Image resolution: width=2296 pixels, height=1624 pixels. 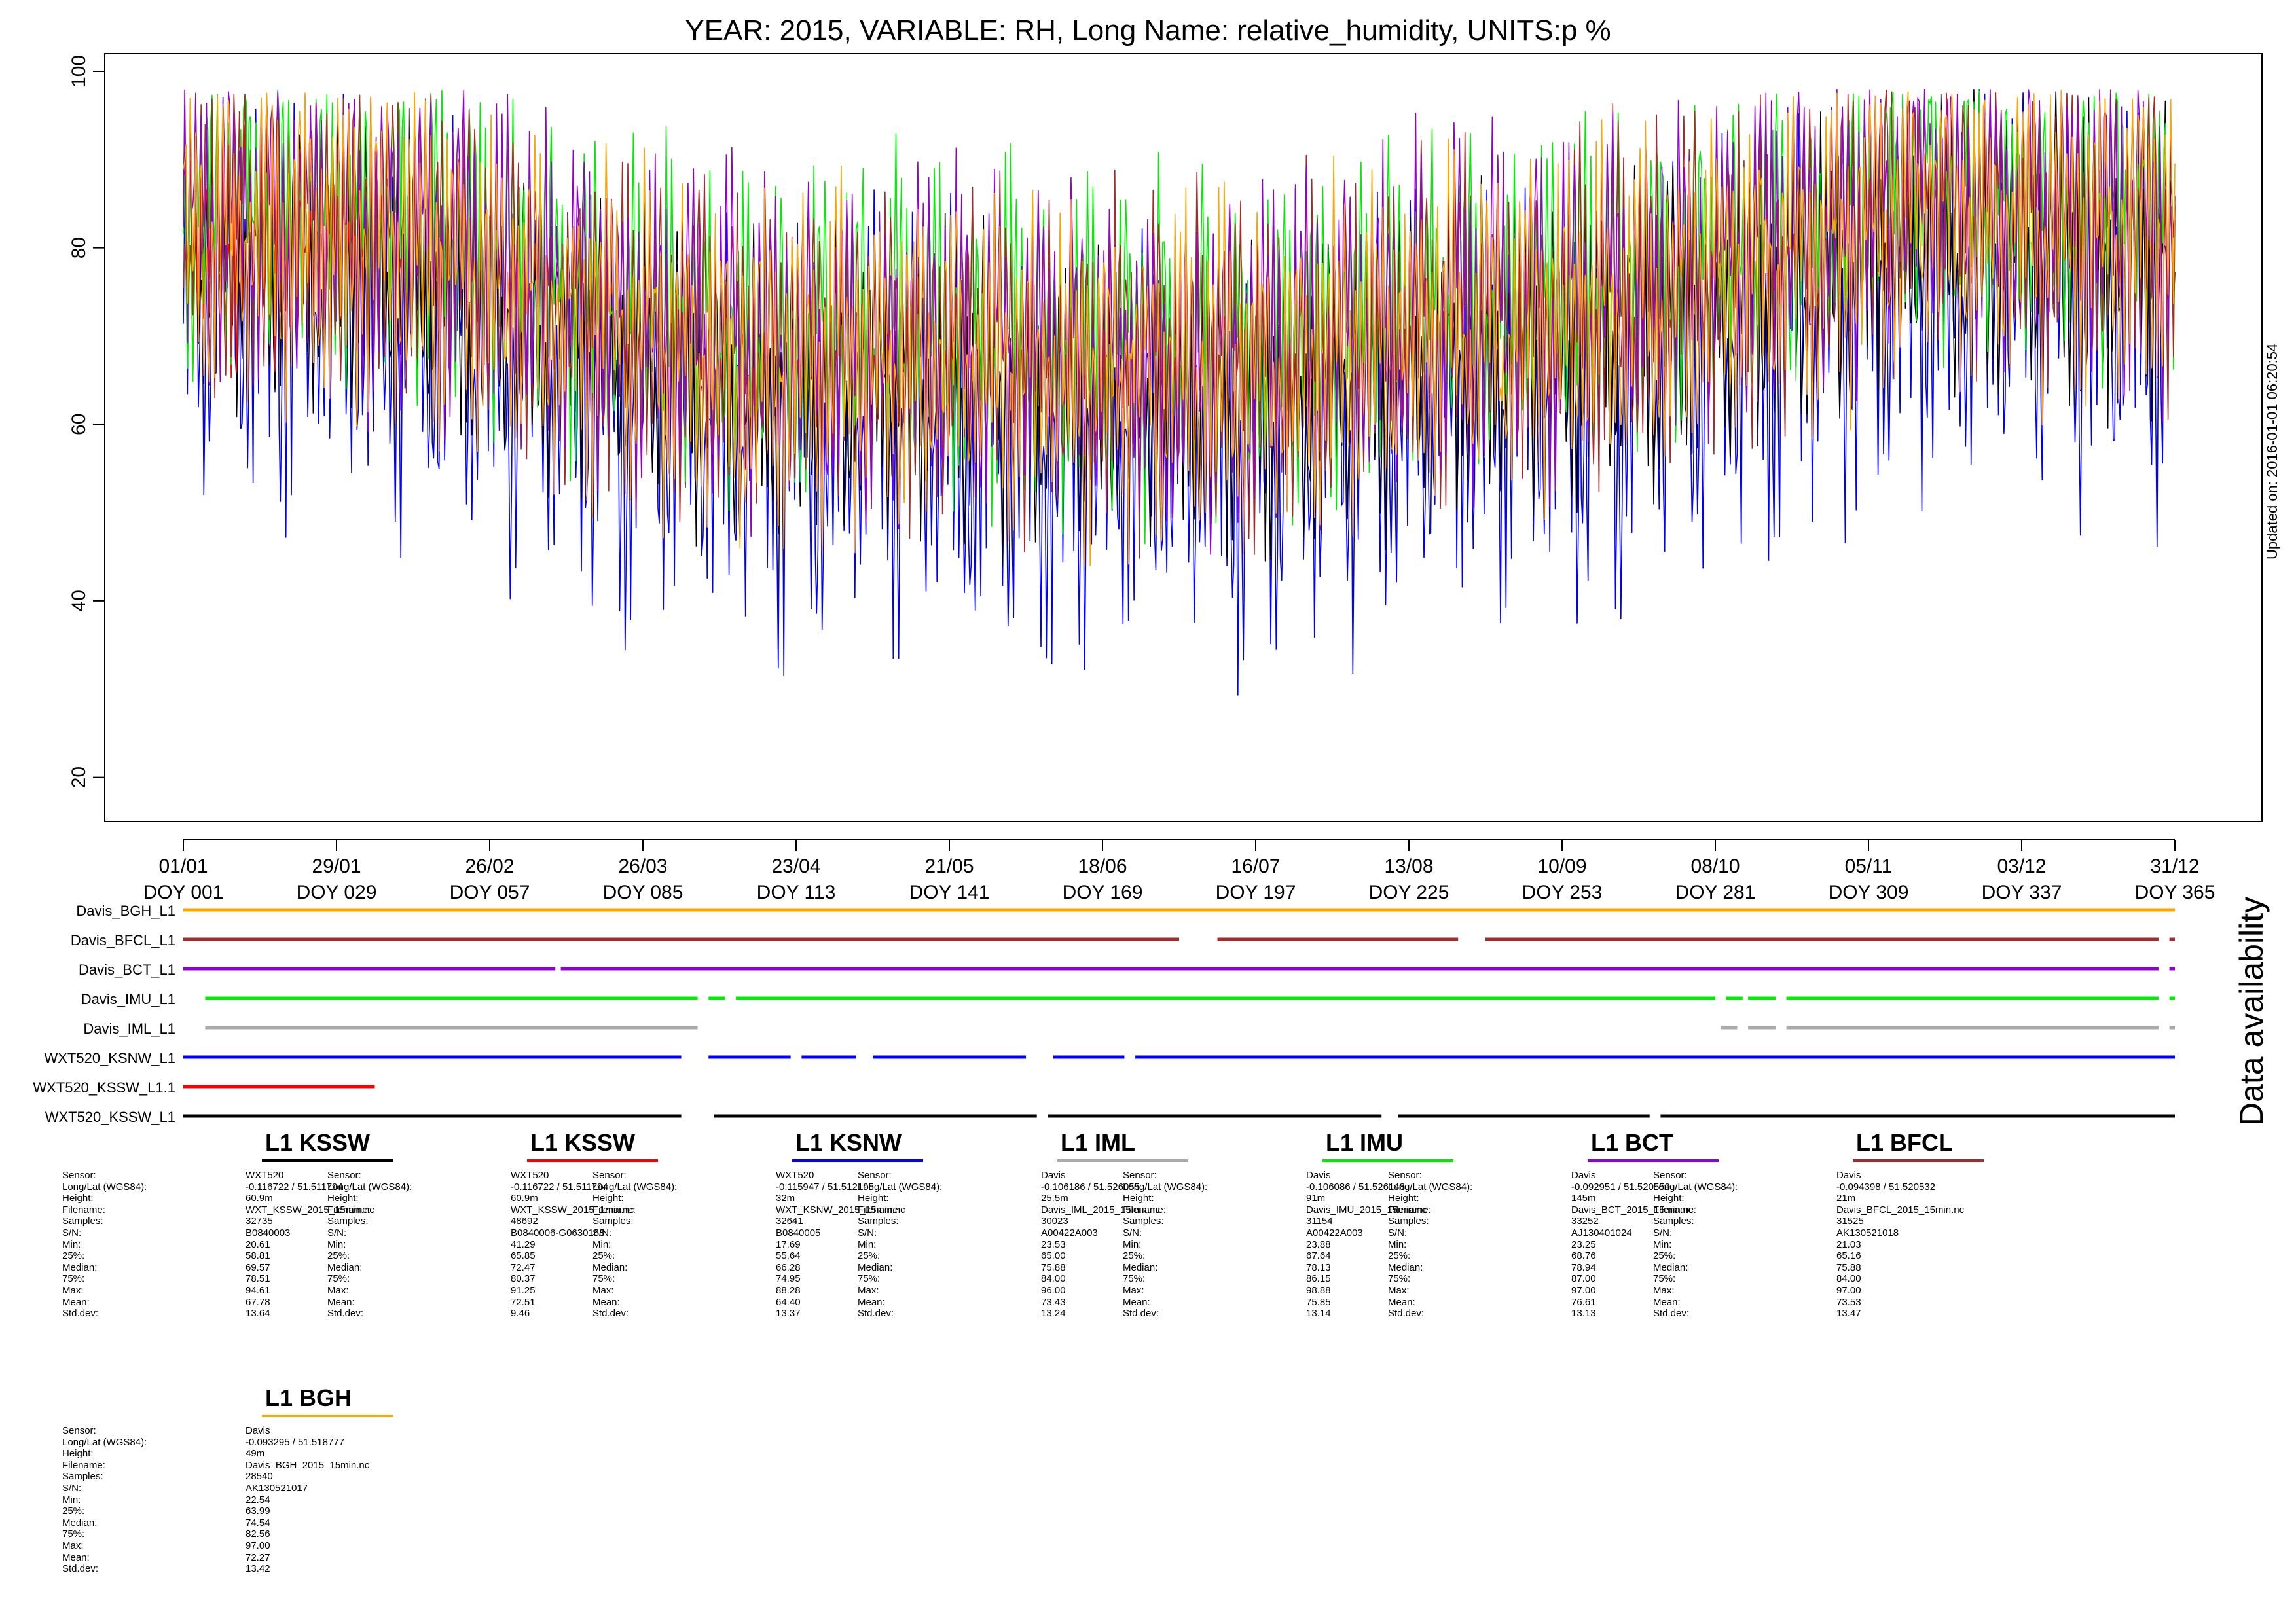 What do you see at coordinates (1053, 1244) in the screenshot?
I see `stat-value: 23.53` at bounding box center [1053, 1244].